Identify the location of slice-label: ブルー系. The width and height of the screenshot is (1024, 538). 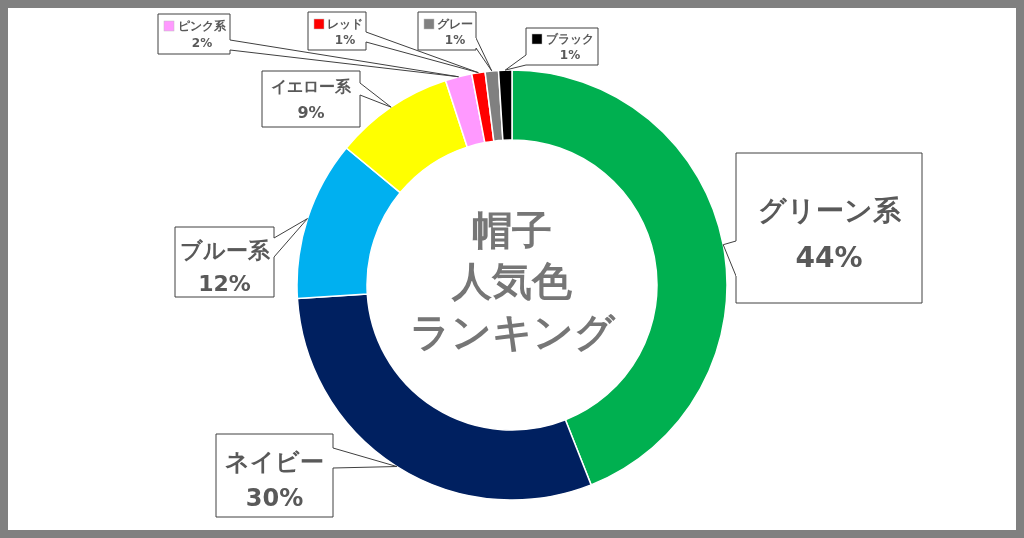
(225, 250).